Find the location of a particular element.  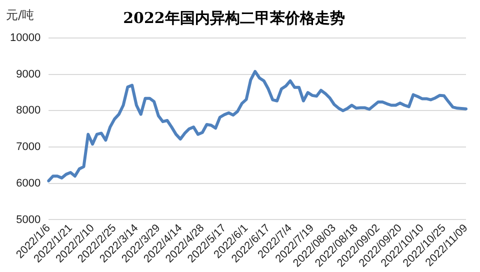

chart-title: 2022年国内异构二甲苯价格走势 is located at coordinates (234, 17).